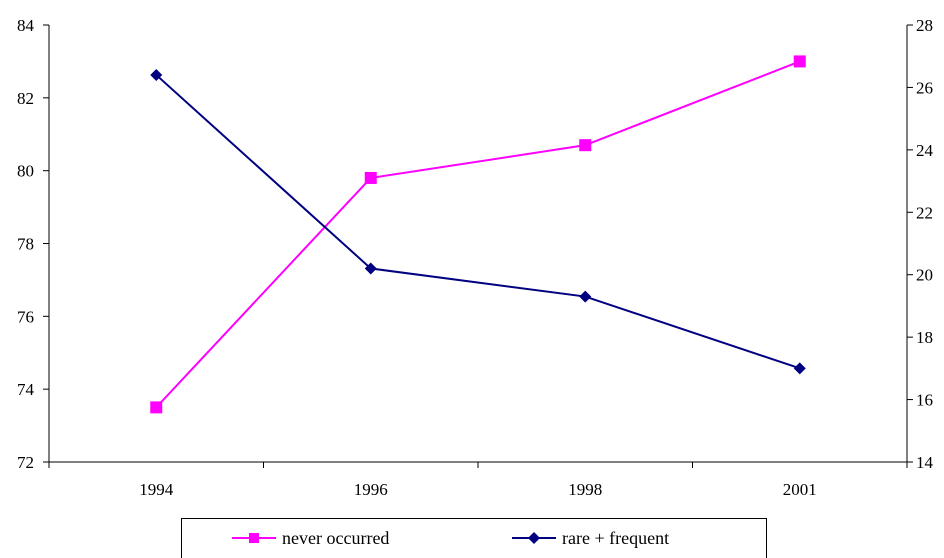  What do you see at coordinates (254, 538) in the screenshot?
I see `legend-swatch-never-occurred` at bounding box center [254, 538].